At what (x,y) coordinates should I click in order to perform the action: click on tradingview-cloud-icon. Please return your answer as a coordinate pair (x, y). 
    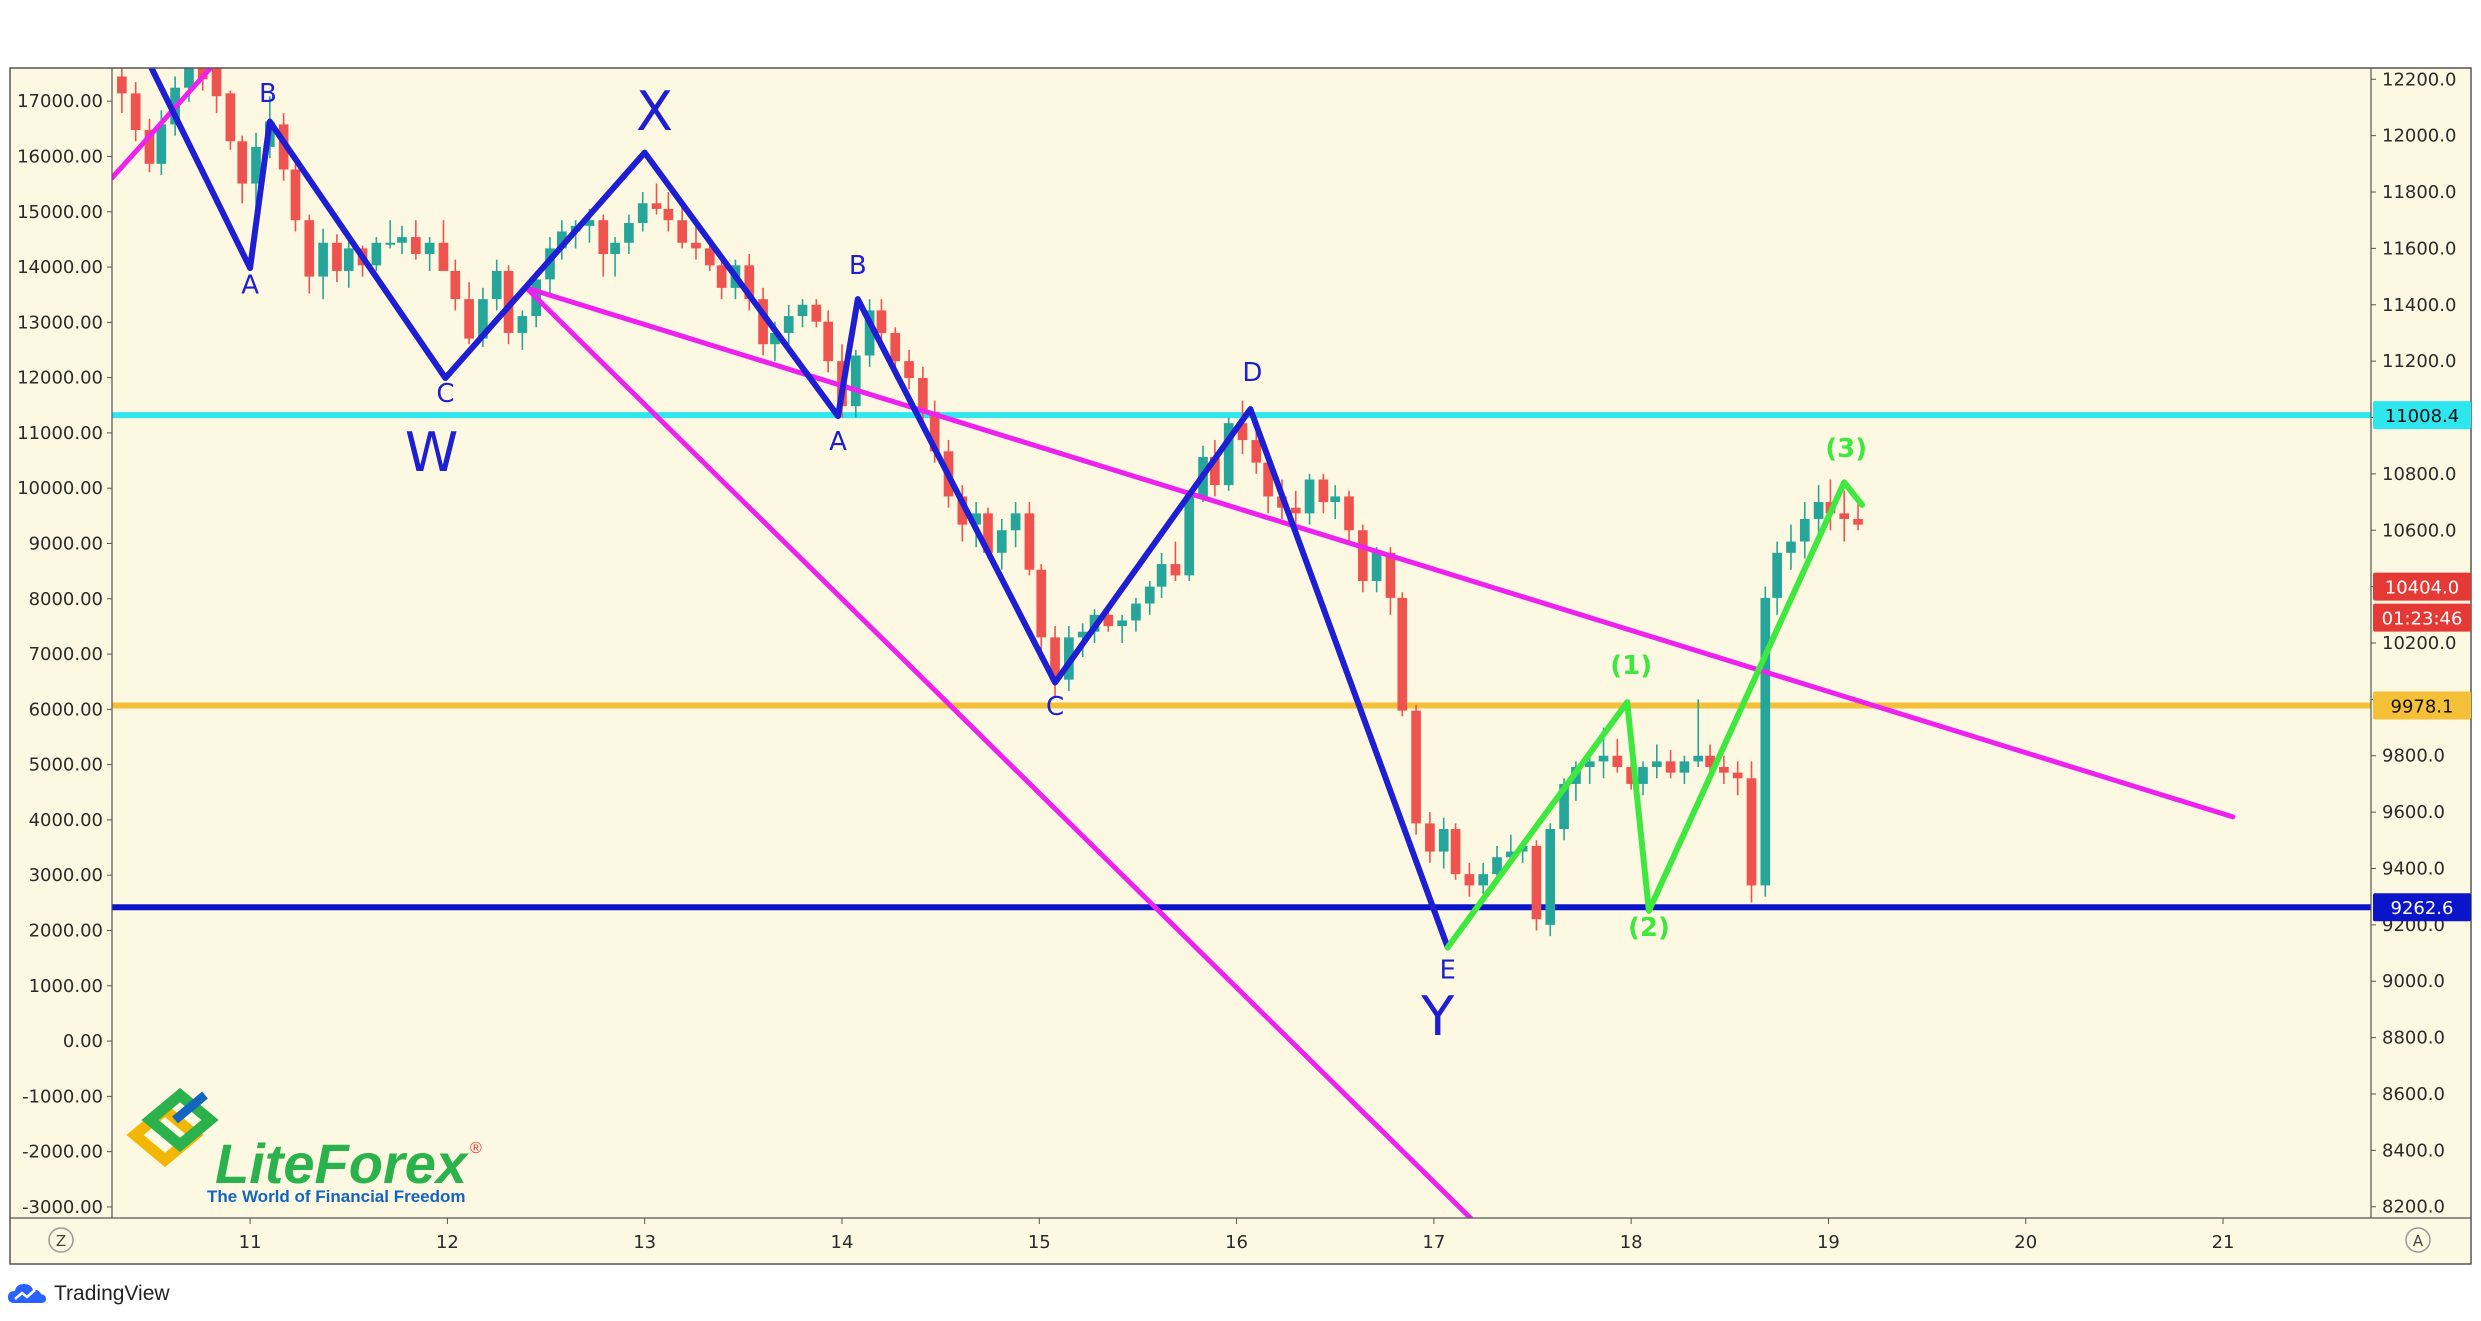
    Looking at the image, I should click on (27, 1293).